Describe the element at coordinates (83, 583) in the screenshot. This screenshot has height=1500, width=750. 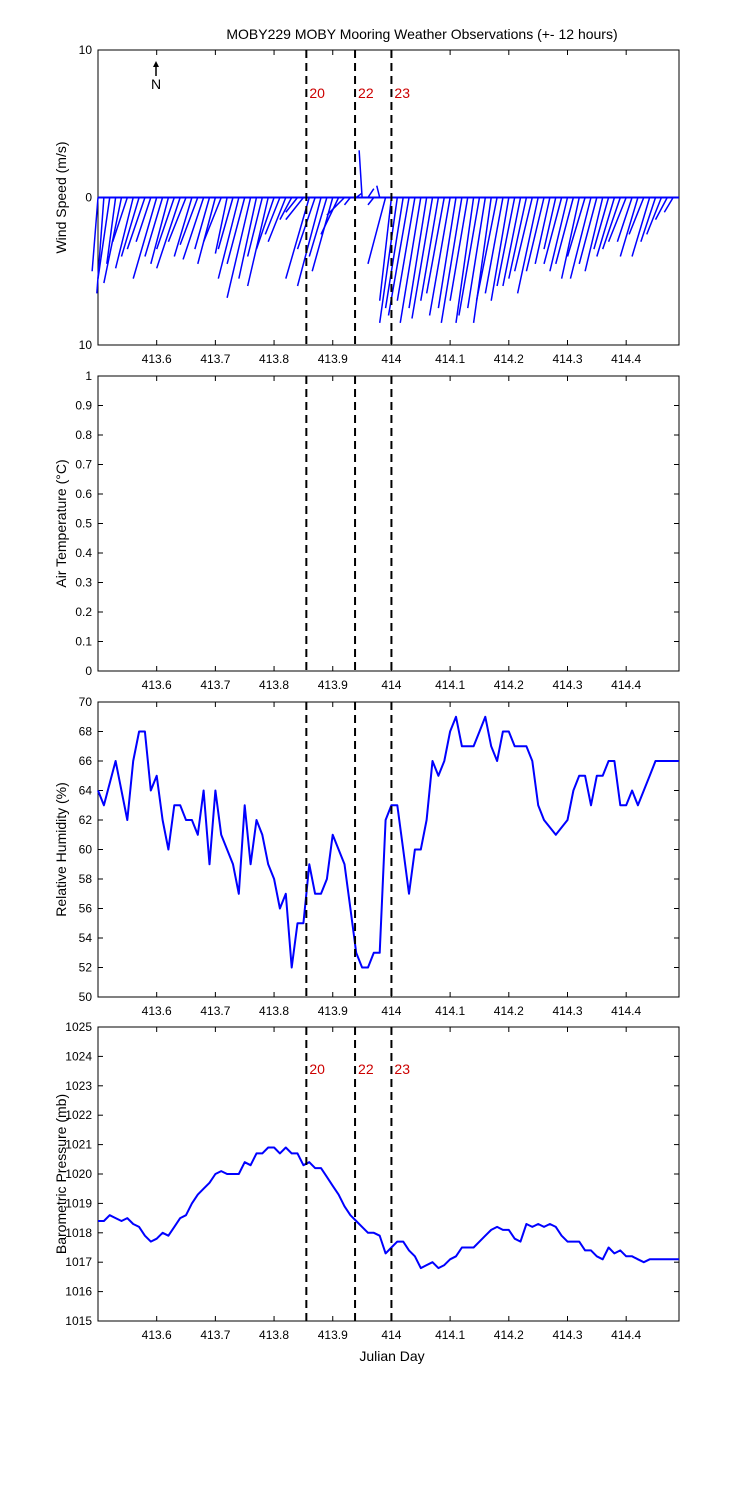
I see `y-tick-label: 0.3` at that location.